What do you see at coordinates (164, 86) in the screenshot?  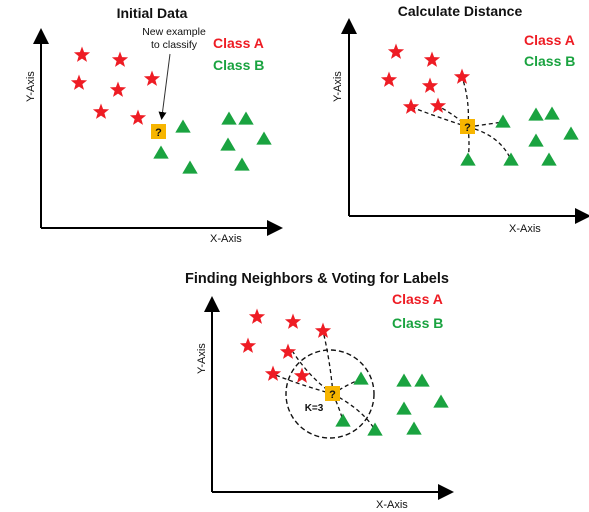 I see `annotation-arrow` at bounding box center [164, 86].